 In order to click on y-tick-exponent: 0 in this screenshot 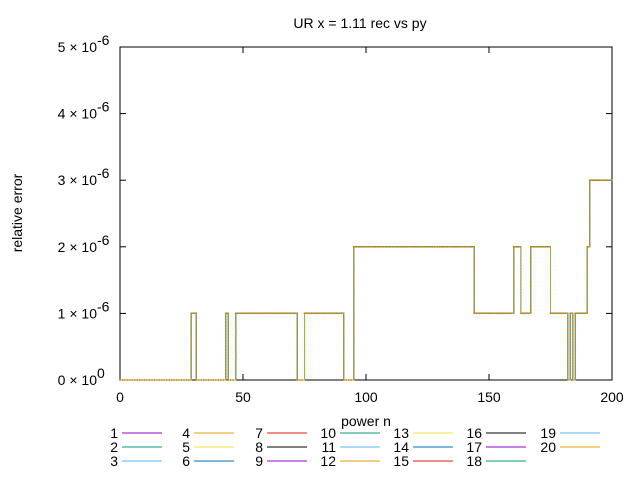, I will do `click(101, 373)`.